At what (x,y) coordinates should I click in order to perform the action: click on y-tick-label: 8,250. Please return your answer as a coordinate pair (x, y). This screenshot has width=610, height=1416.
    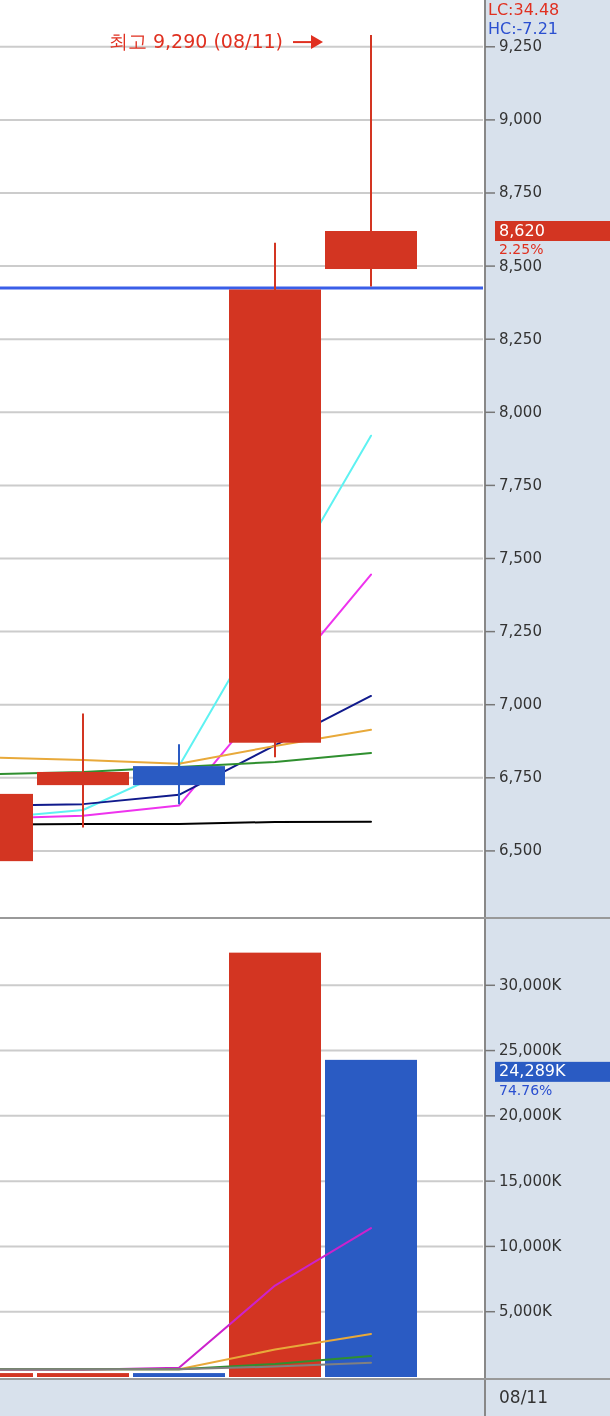
    Looking at the image, I should click on (520, 338).